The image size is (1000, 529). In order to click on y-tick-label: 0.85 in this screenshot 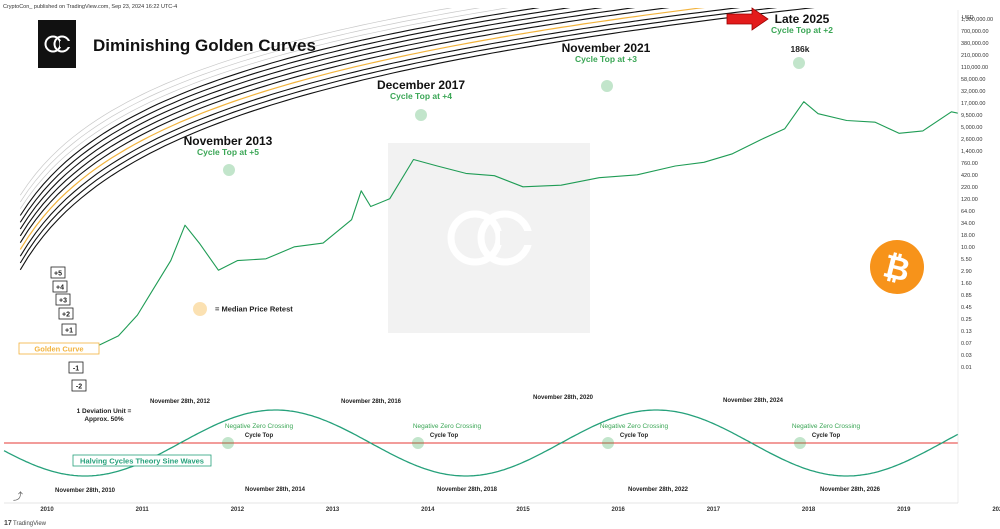, I will do `click(966, 296)`.